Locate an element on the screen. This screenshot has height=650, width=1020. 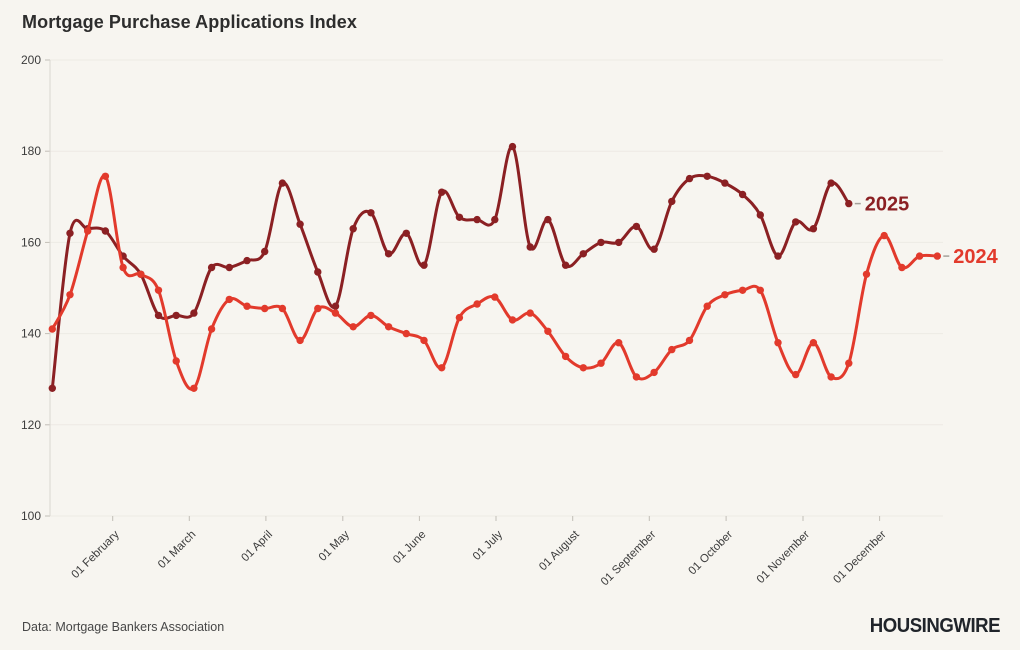
x-axis-tick-label: 01 April is located at coordinates (257, 547).